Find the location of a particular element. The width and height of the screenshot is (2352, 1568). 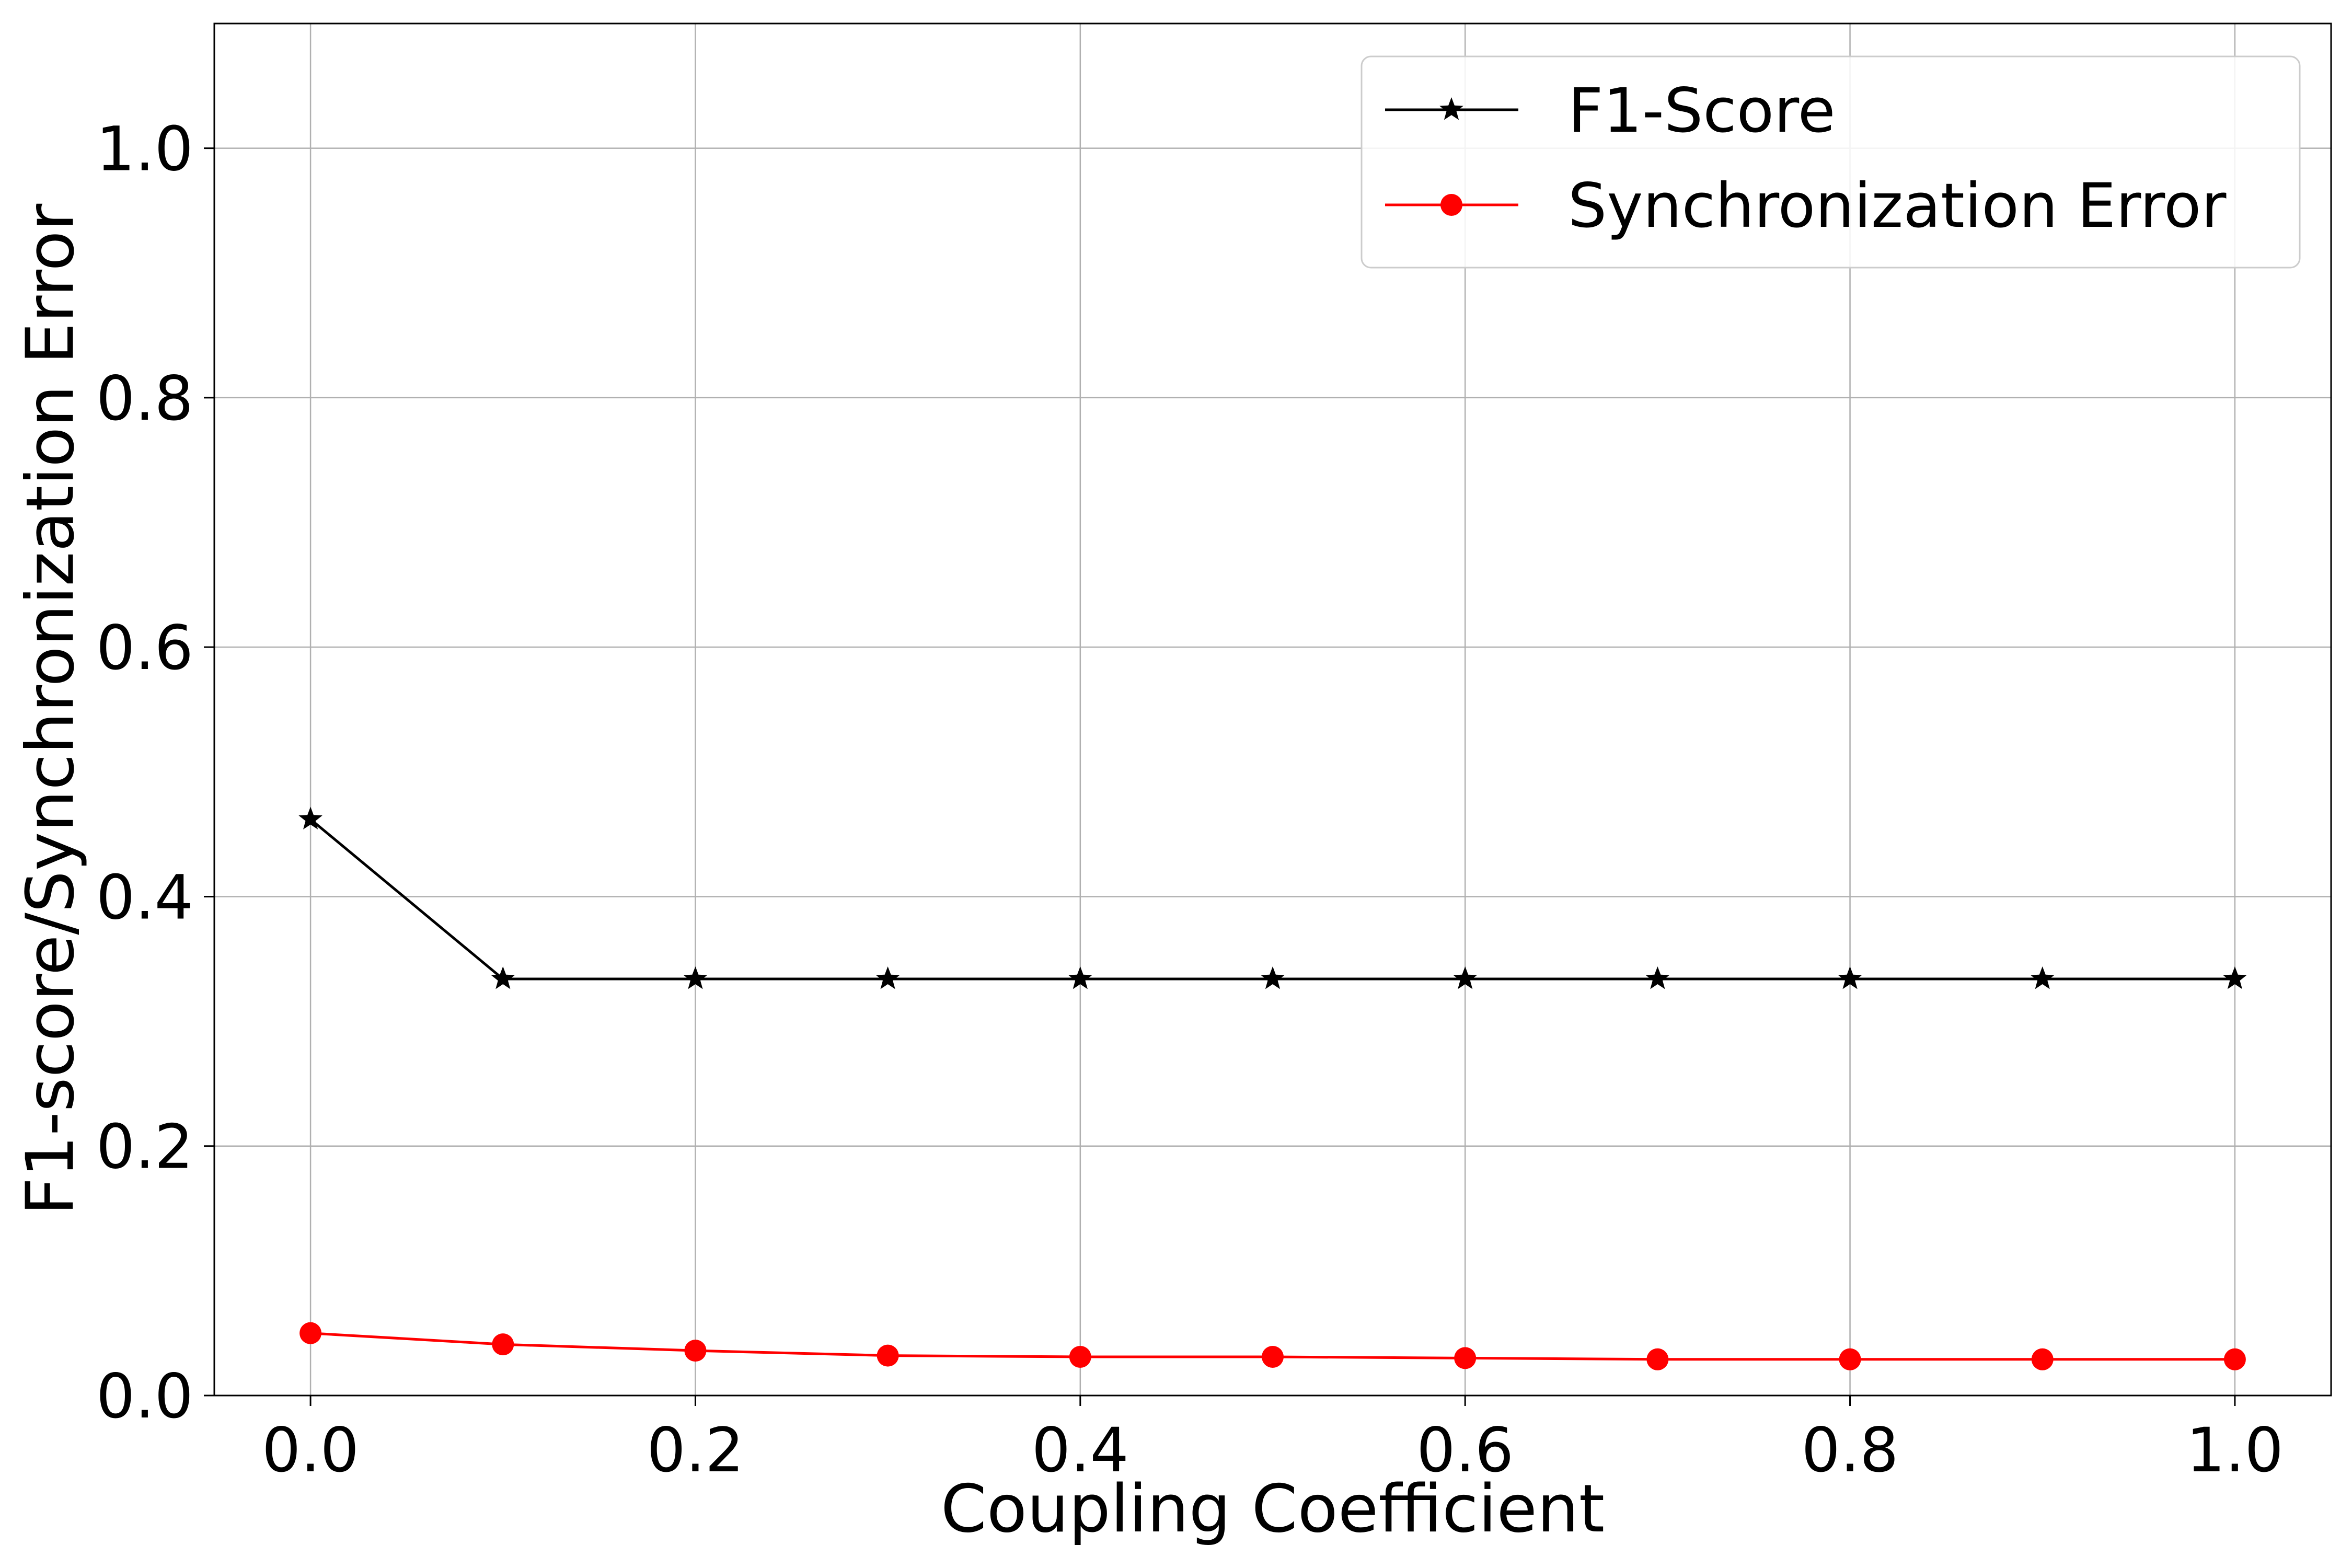

y-tick-label: 0.2 is located at coordinates (144, 1147).